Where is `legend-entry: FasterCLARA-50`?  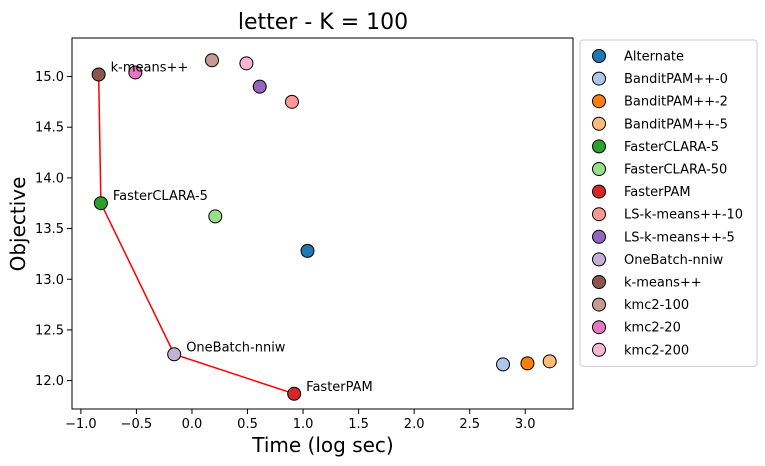
legend-entry: FasterCLARA-50 is located at coordinates (675, 170).